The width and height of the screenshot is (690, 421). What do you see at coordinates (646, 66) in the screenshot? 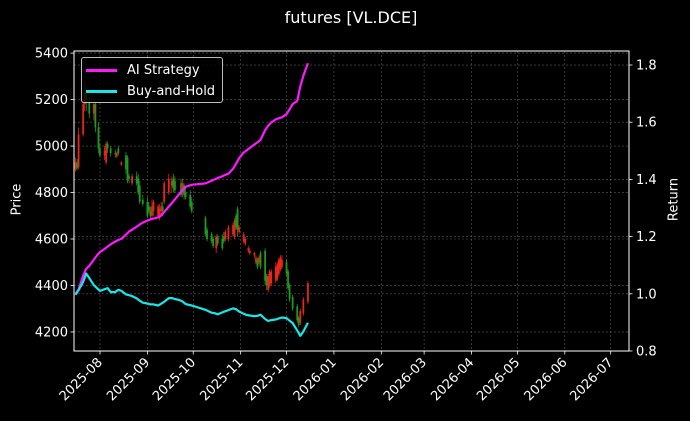
I see `y-tick-label-right: 1.8` at bounding box center [646, 66].